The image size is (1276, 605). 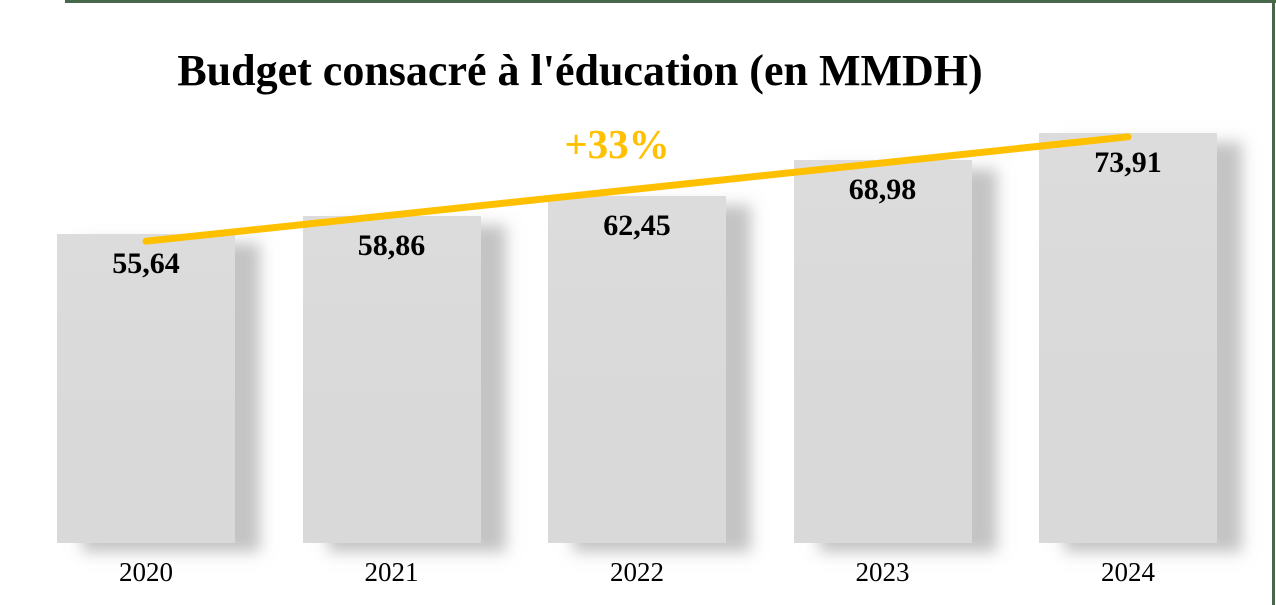 I want to click on bar-value-label: 55,64, so click(x=146, y=264).